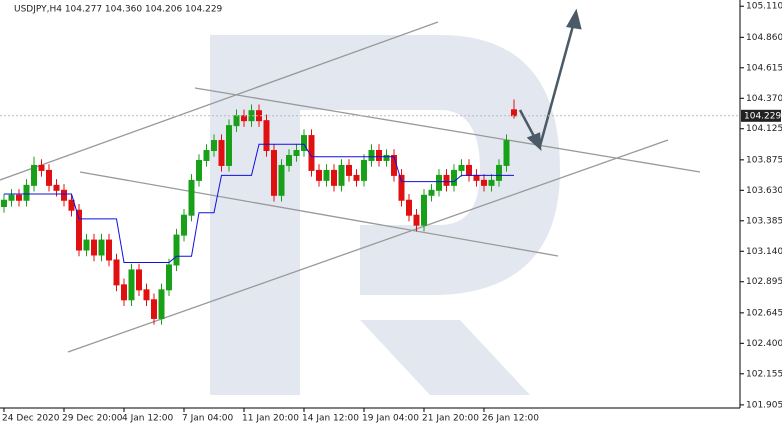 This screenshot has width=782, height=427. What do you see at coordinates (764, 374) in the screenshot?
I see `y-tick-label: 102.155` at bounding box center [764, 374].